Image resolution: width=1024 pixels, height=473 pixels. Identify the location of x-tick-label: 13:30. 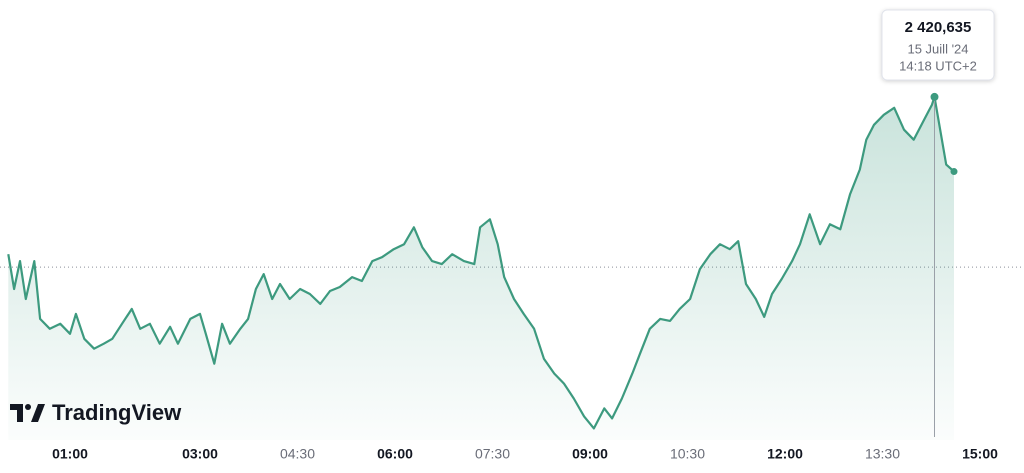
(882, 454).